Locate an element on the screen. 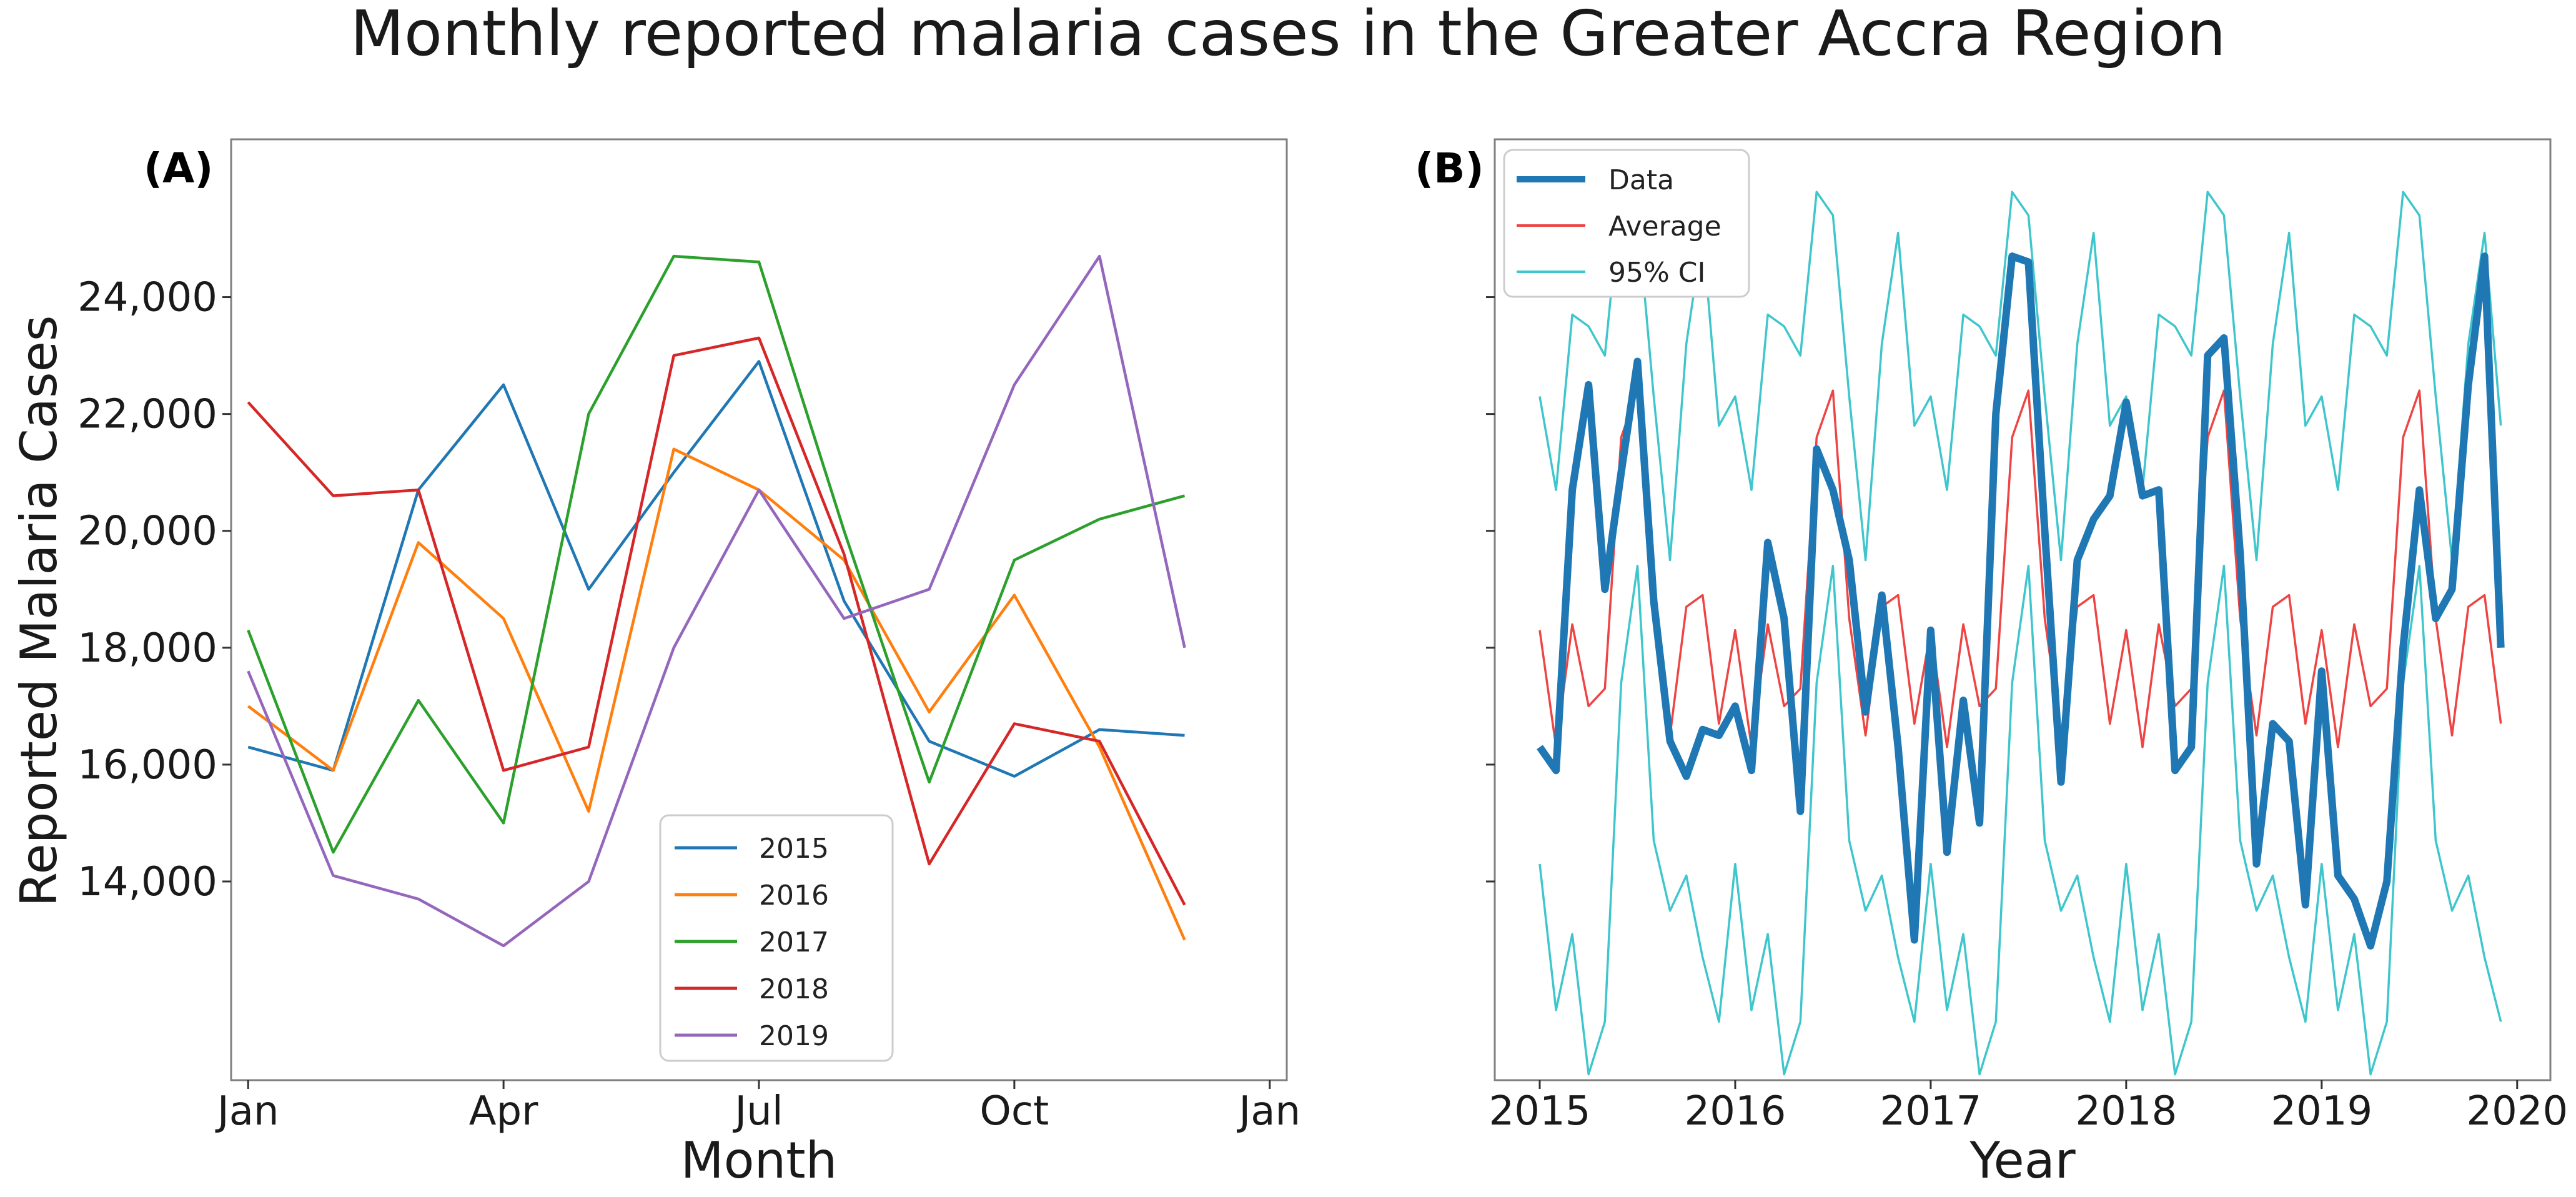 Image resolution: width=2576 pixels, height=1197 pixels. x-tick-label: 2017 is located at coordinates (1930, 1111).